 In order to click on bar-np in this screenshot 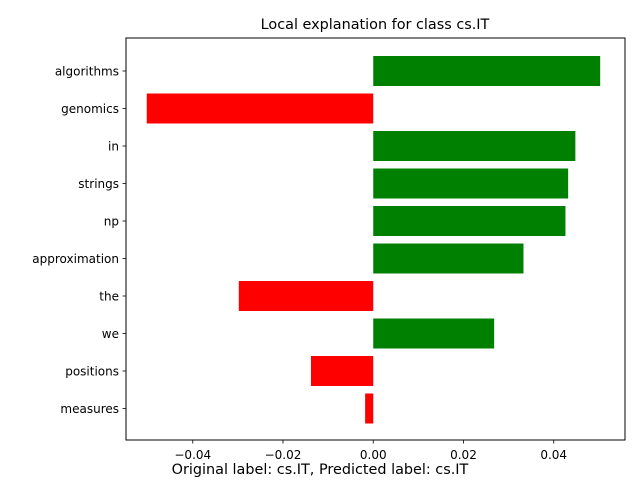, I will do `click(469, 221)`.